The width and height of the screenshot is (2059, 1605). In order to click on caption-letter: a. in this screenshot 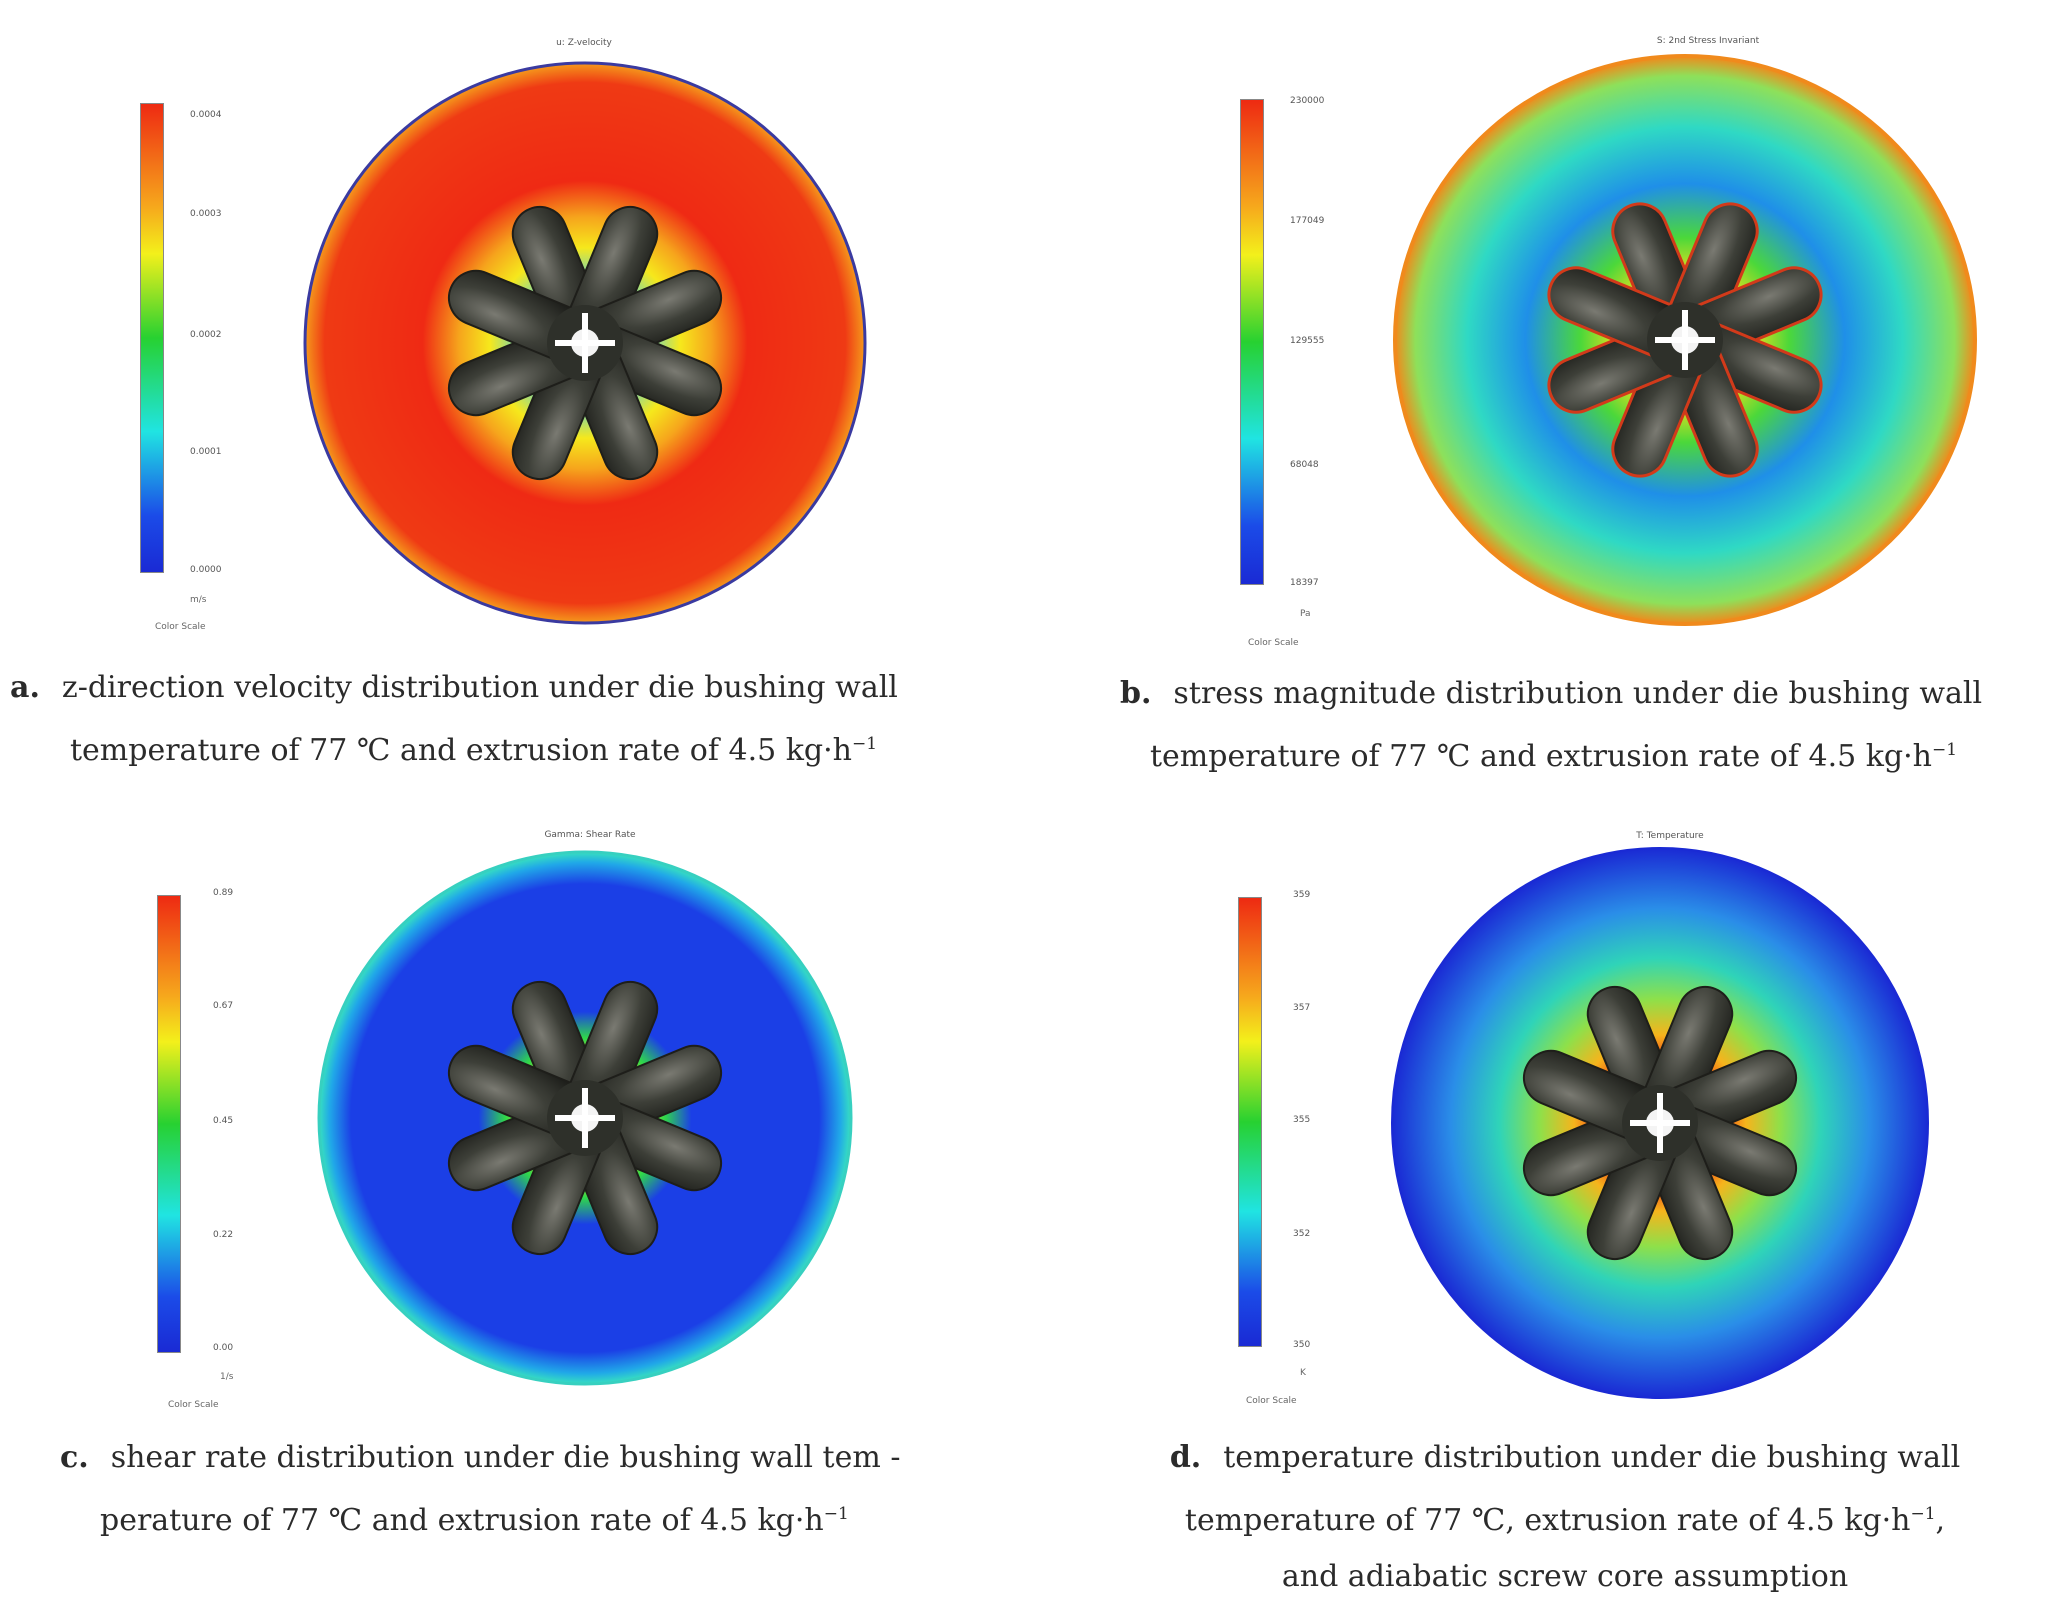, I will do `click(25, 687)`.